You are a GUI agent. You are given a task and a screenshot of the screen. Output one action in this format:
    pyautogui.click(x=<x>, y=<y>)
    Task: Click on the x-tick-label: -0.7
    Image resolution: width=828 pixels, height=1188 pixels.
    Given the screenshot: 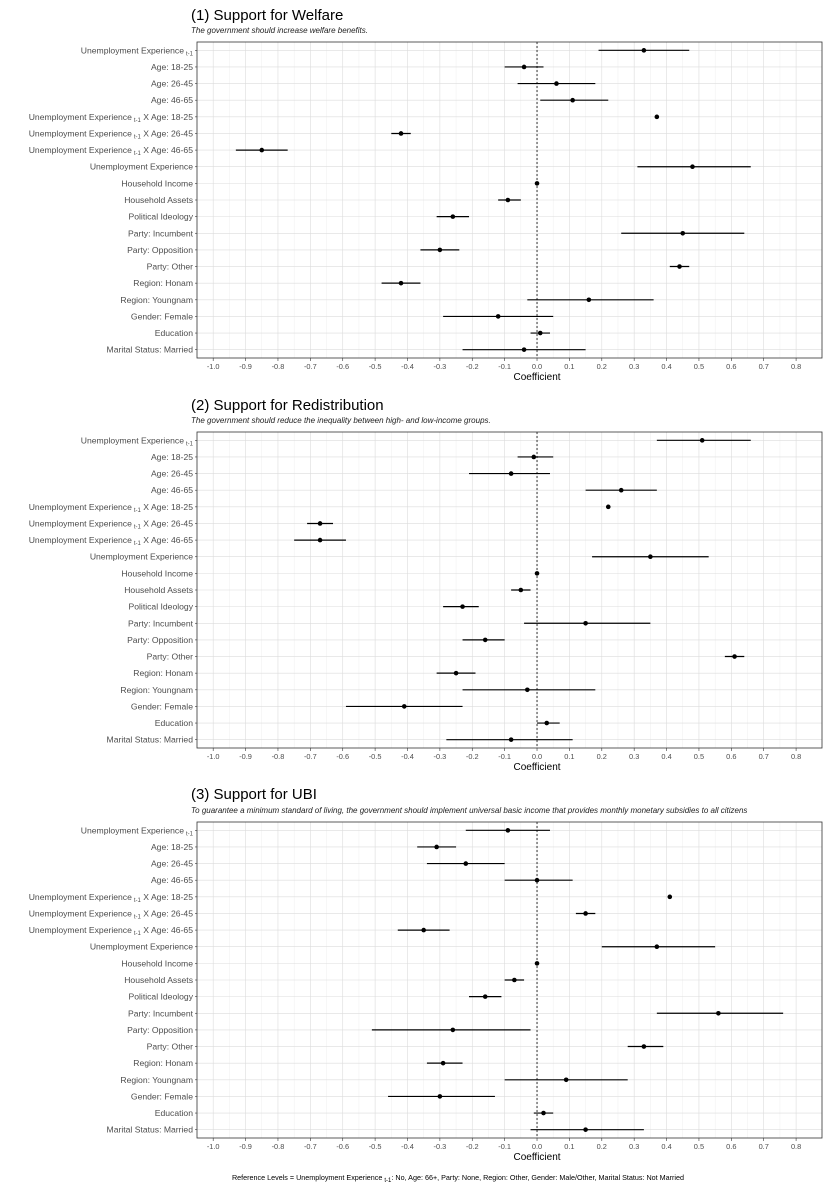 What is the action you would take?
    pyautogui.click(x=310, y=756)
    